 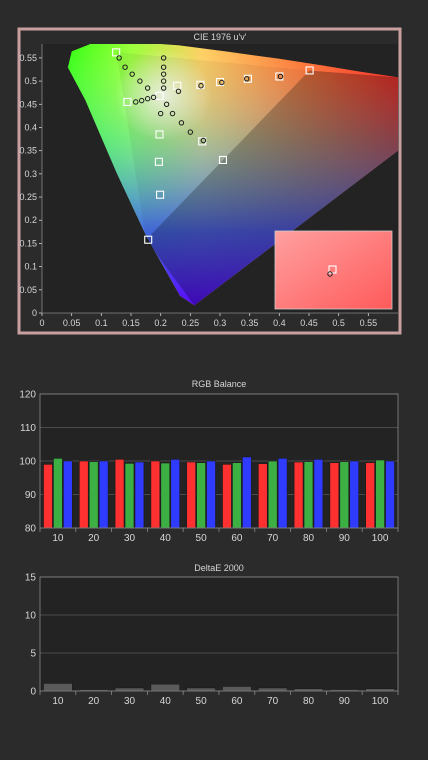 What do you see at coordinates (131, 323) in the screenshot?
I see `x-tick-label: 0.15` at bounding box center [131, 323].